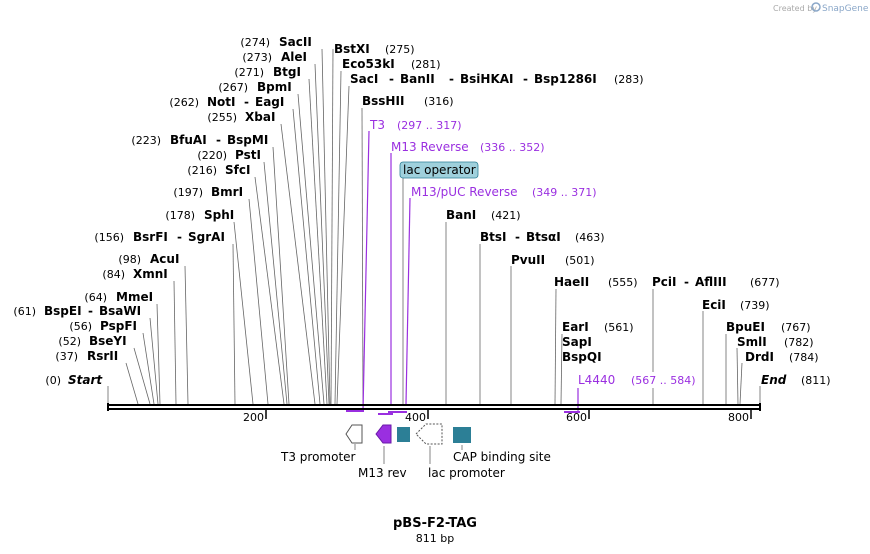 This screenshot has height=554, width=870. Describe the element at coordinates (845, 9) in the screenshot. I see `snapgene-app-name: SnapGene` at that location.